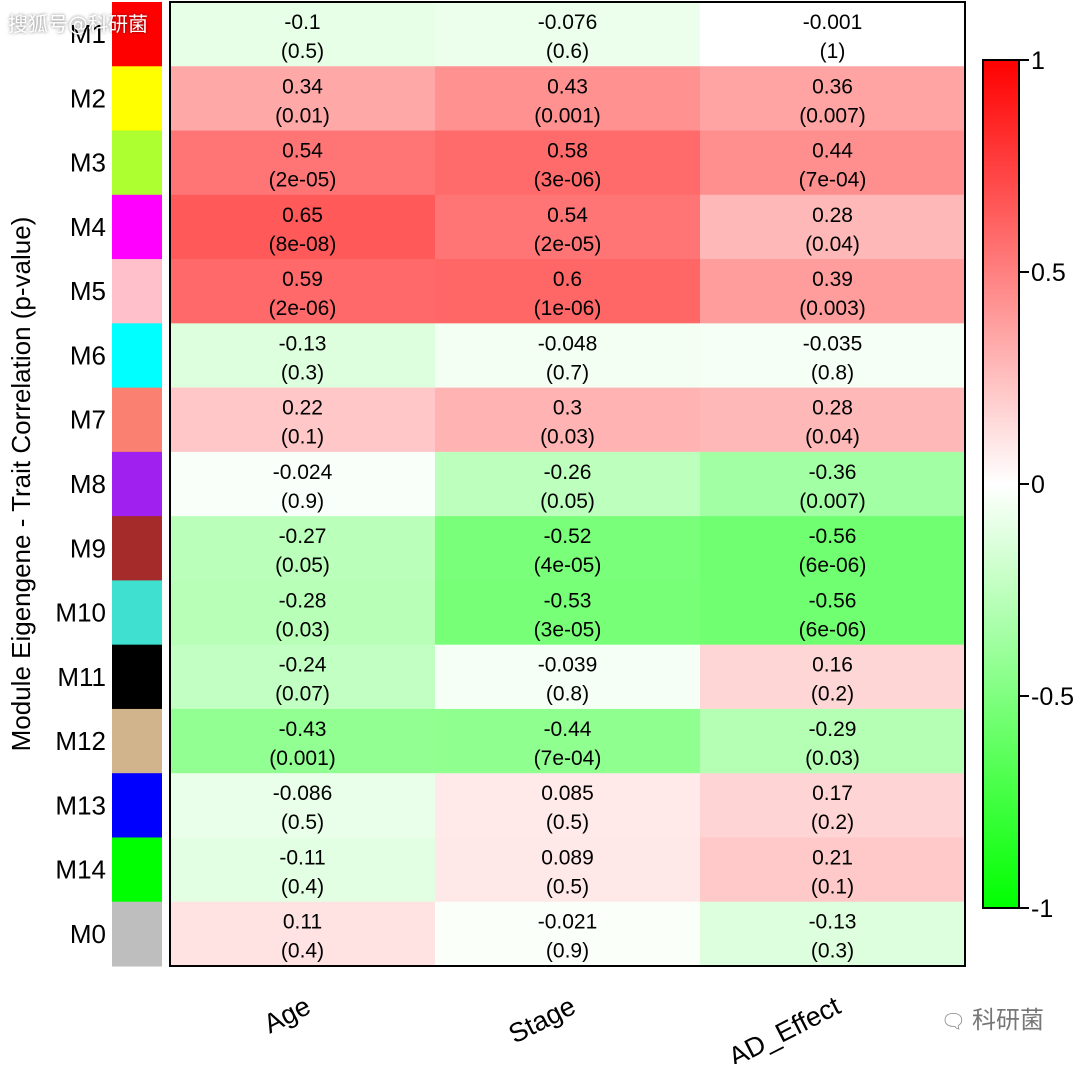 This screenshot has height=1069, width=1080. Describe the element at coordinates (302, 22) in the screenshot. I see `correlation-label: -0.1` at that location.